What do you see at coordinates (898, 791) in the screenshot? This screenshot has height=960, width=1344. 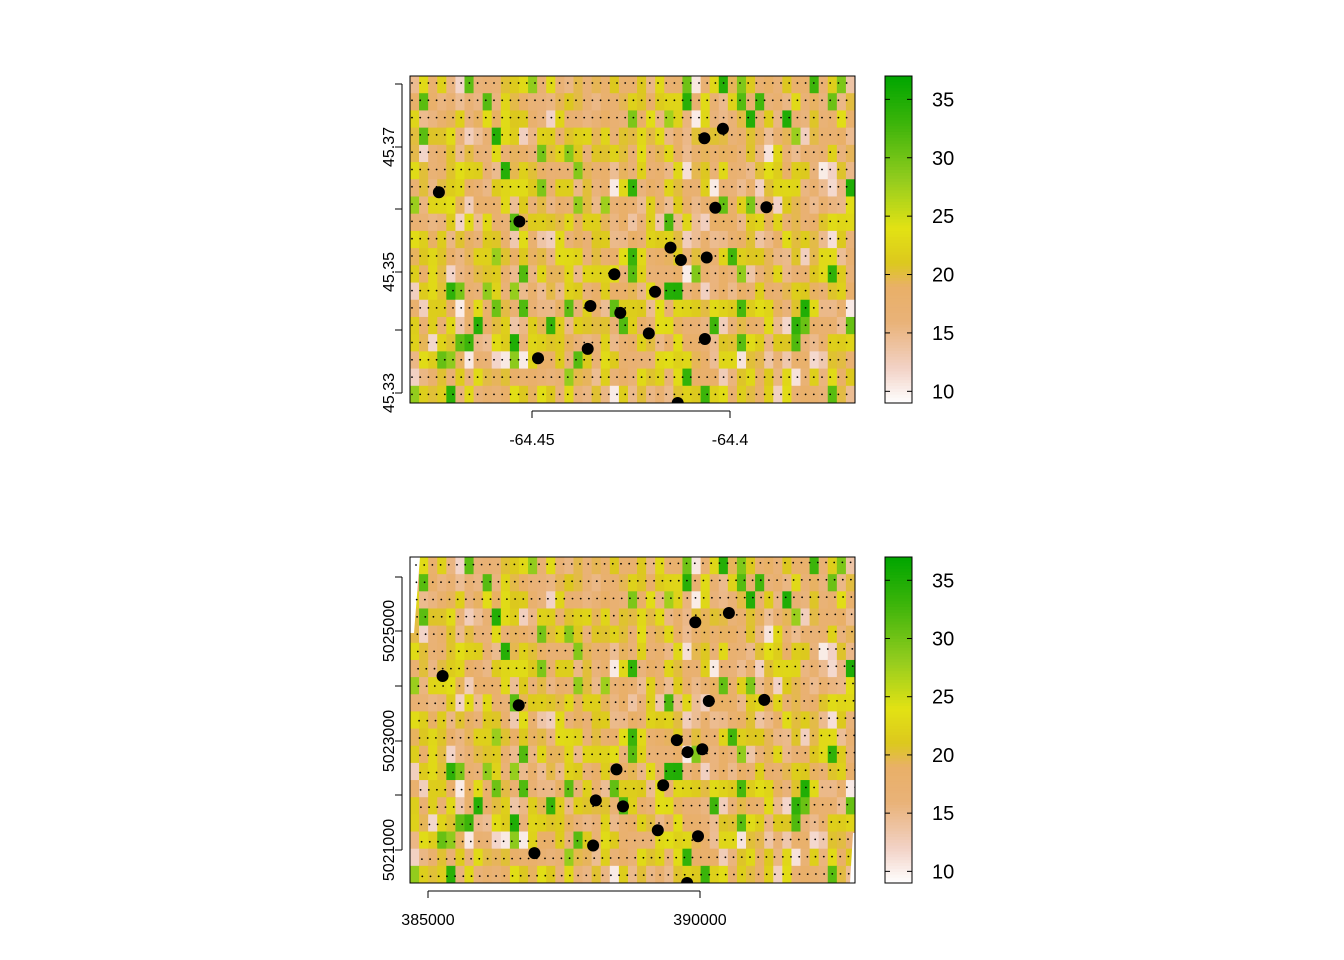 I see `legend-swatch` at bounding box center [898, 791].